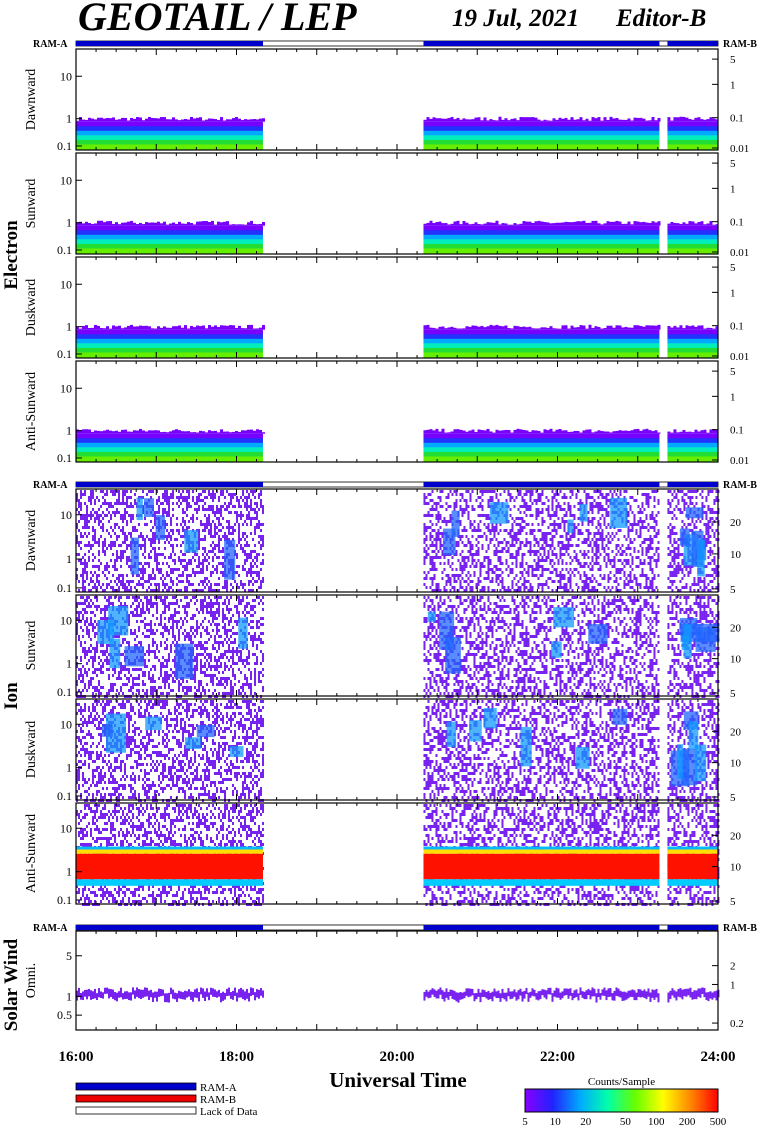 Image resolution: width=762 pixels, height=1128 pixels. Describe the element at coordinates (31, 411) in the screenshot. I see `panel-label: Anti-Sunward` at that location.